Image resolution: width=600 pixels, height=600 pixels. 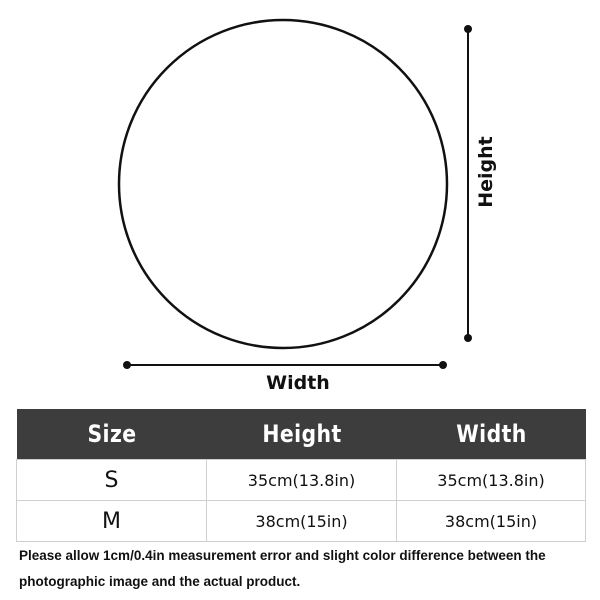 I want to click on table-header-row: Size Height Width, so click(x=301, y=434).